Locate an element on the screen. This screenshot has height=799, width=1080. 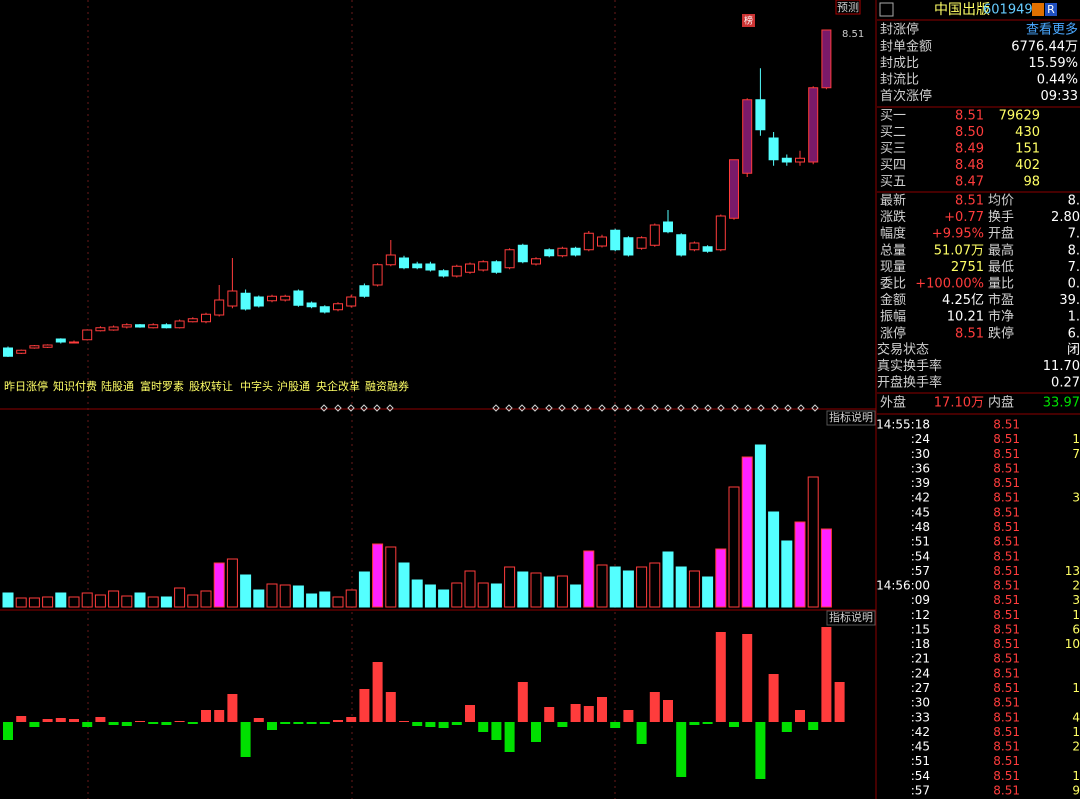
tick-time: :33 is located at coordinates (920, 717).